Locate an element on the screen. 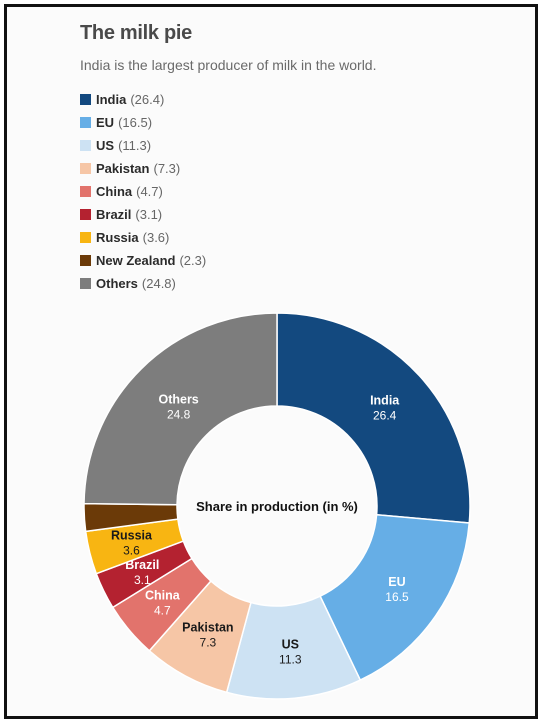 Image resolution: width=540 pixels, height=721 pixels. legend-swatch-others is located at coordinates (85, 283).